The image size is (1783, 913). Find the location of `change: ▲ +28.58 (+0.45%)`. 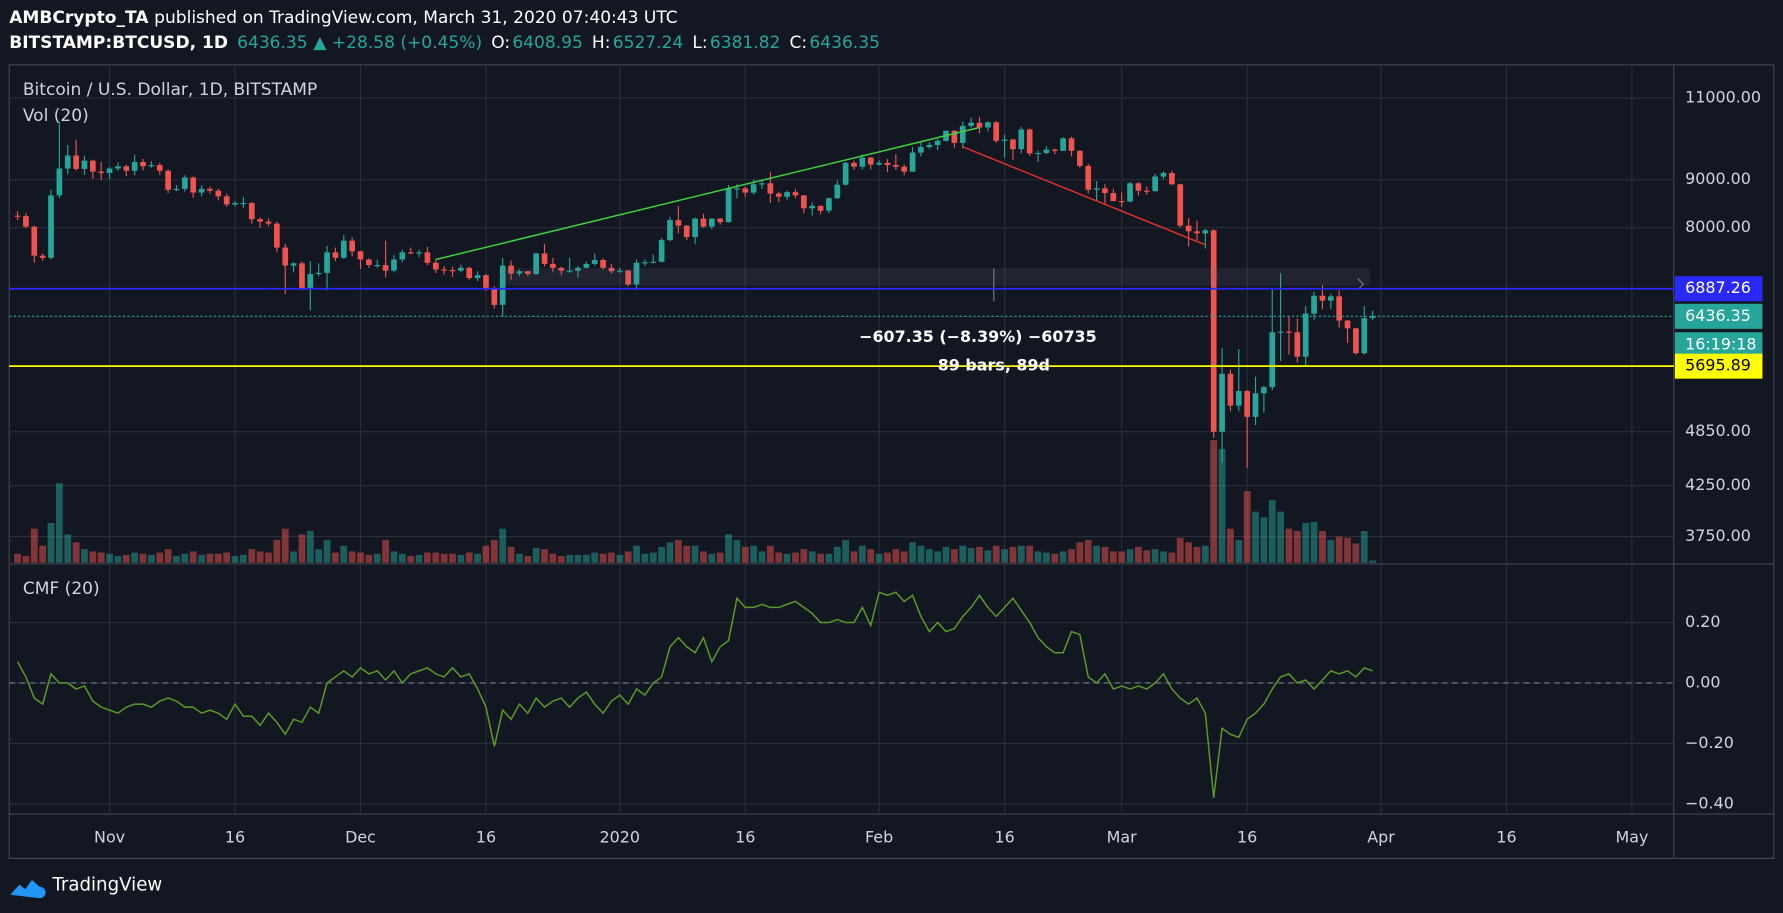

change: ▲ +28.58 (+0.45%) is located at coordinates (397, 43).